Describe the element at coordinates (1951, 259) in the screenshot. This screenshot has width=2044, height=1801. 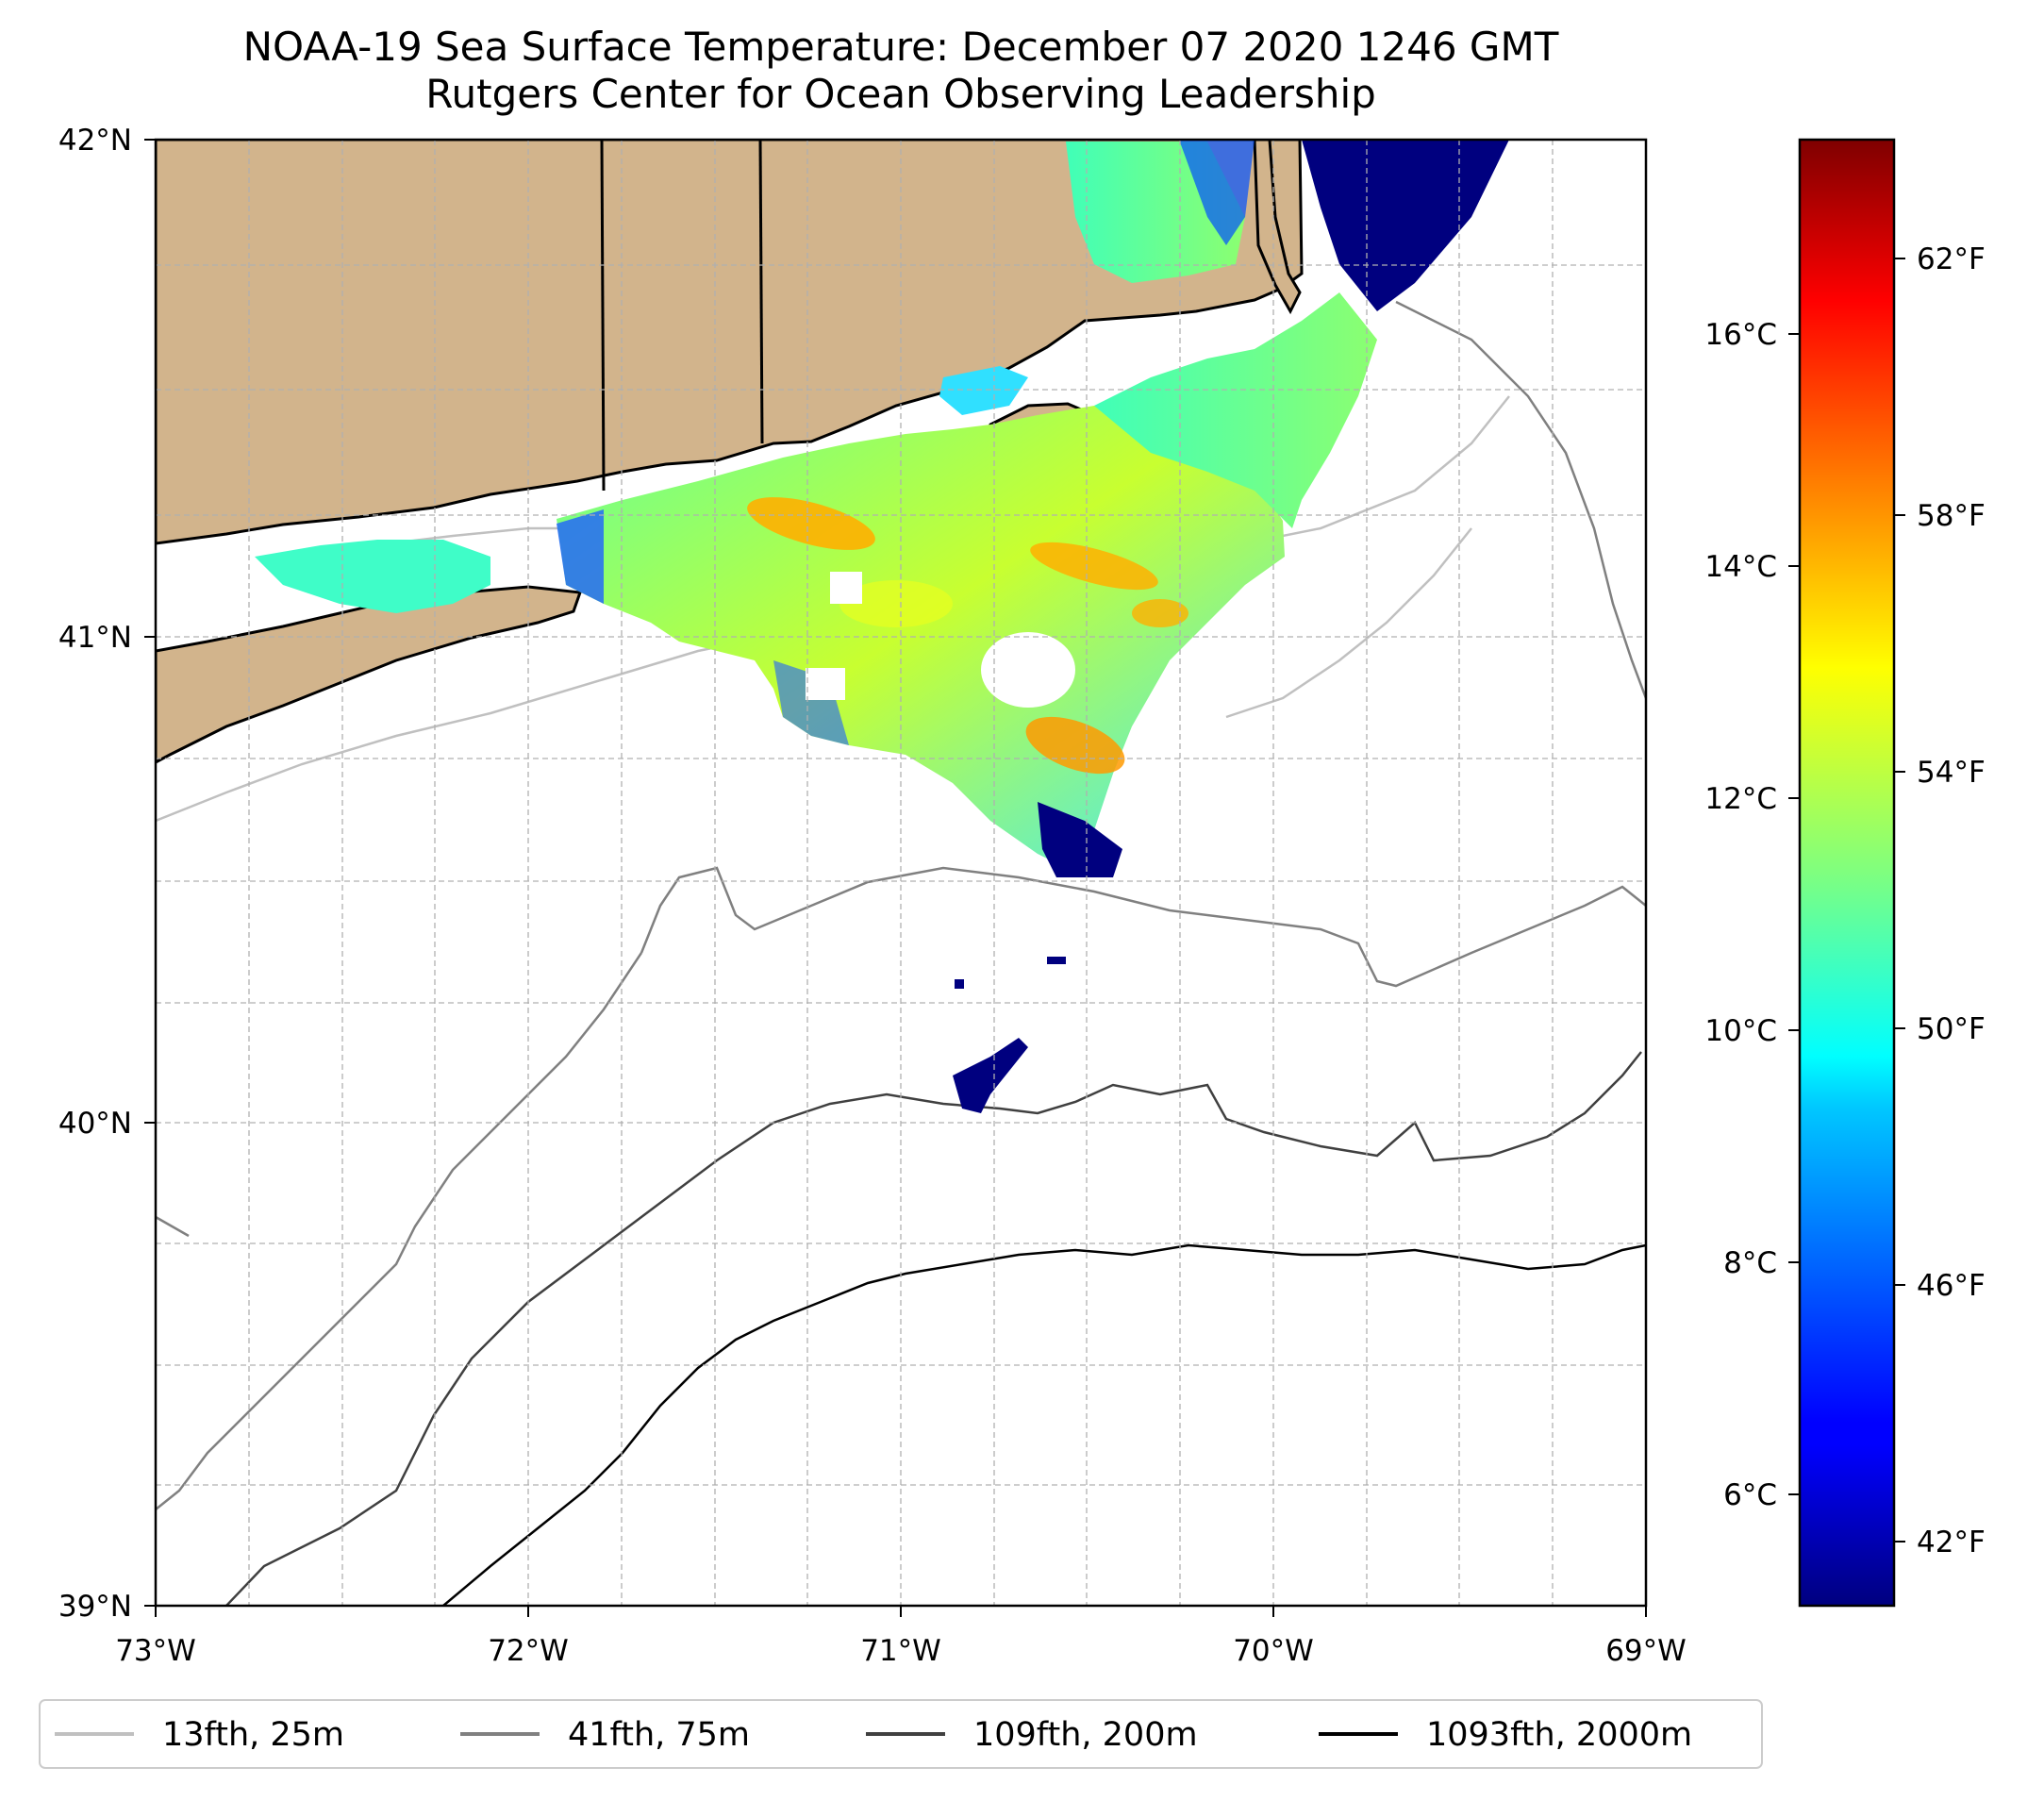
I see `colorbar-fahrenheit-label: 62°F` at that location.